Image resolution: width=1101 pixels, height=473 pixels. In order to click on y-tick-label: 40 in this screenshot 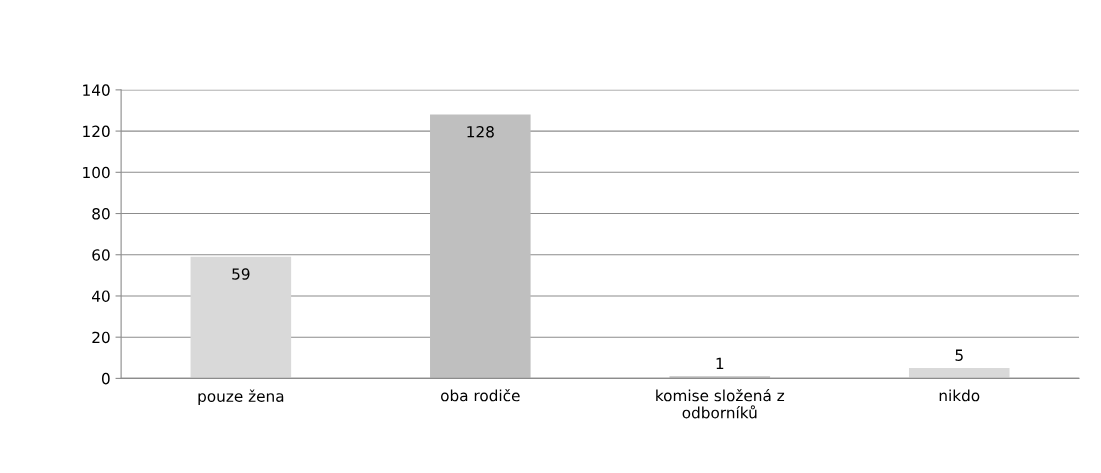, I will do `click(101, 296)`.